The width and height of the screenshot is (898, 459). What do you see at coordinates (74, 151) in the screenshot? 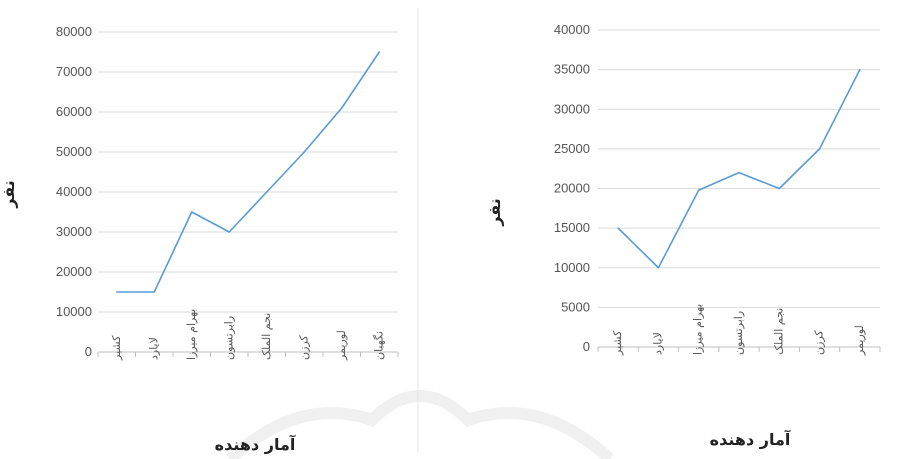
I see `y-tick-label: 50000` at bounding box center [74, 151].